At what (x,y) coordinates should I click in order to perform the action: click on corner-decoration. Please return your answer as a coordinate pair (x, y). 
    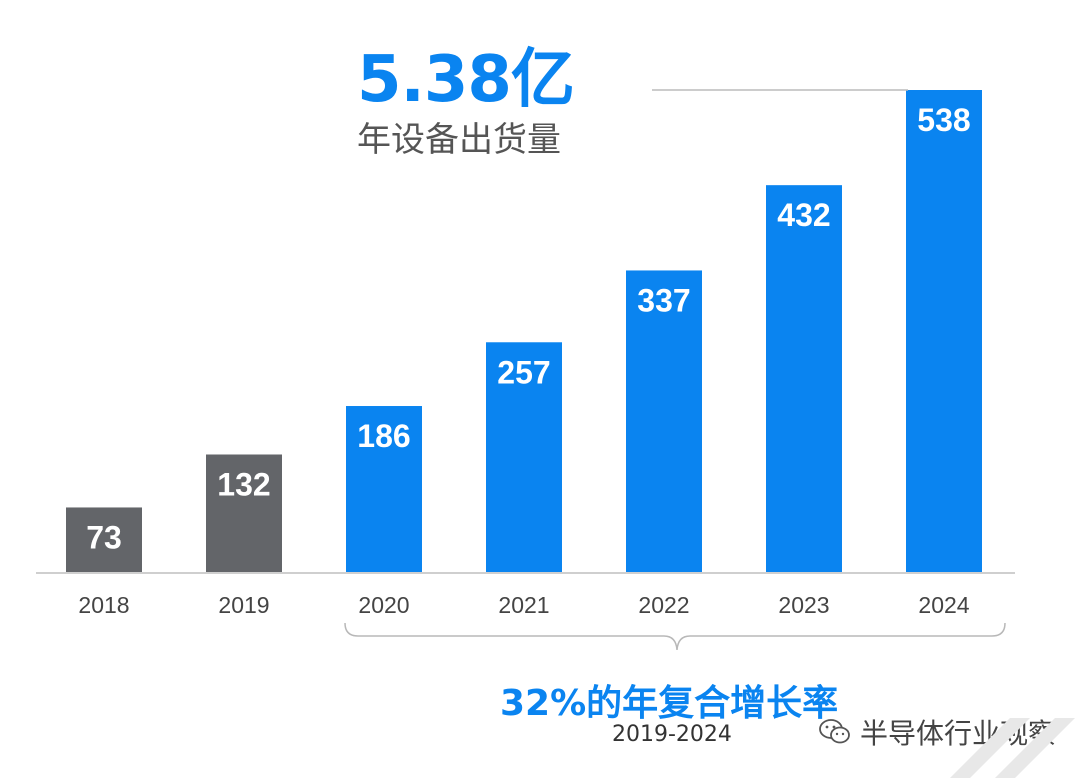
    Looking at the image, I should click on (1012, 748).